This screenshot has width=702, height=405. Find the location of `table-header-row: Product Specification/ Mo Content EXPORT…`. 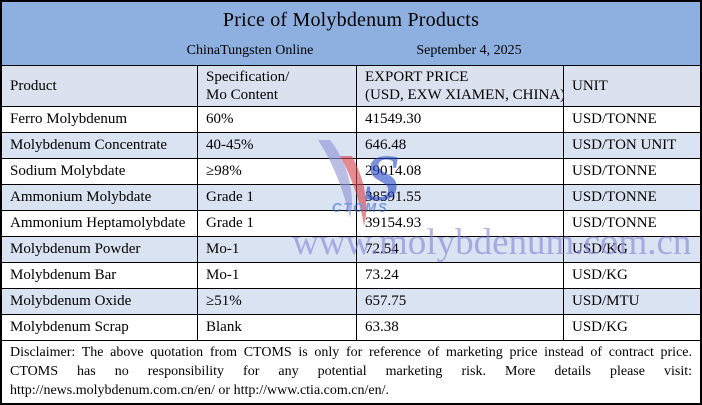

table-header-row: Product Specification/ Mo Content EXPORT… is located at coordinates (351, 86).